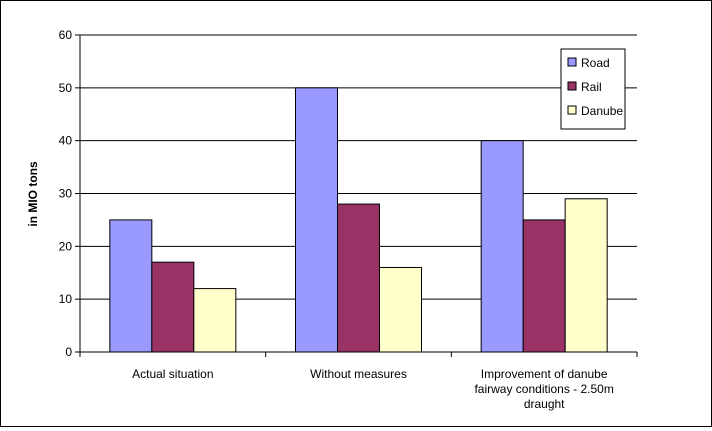 This screenshot has width=712, height=431. Describe the element at coordinates (66, 246) in the screenshot. I see `y-tick-label: 20` at that location.